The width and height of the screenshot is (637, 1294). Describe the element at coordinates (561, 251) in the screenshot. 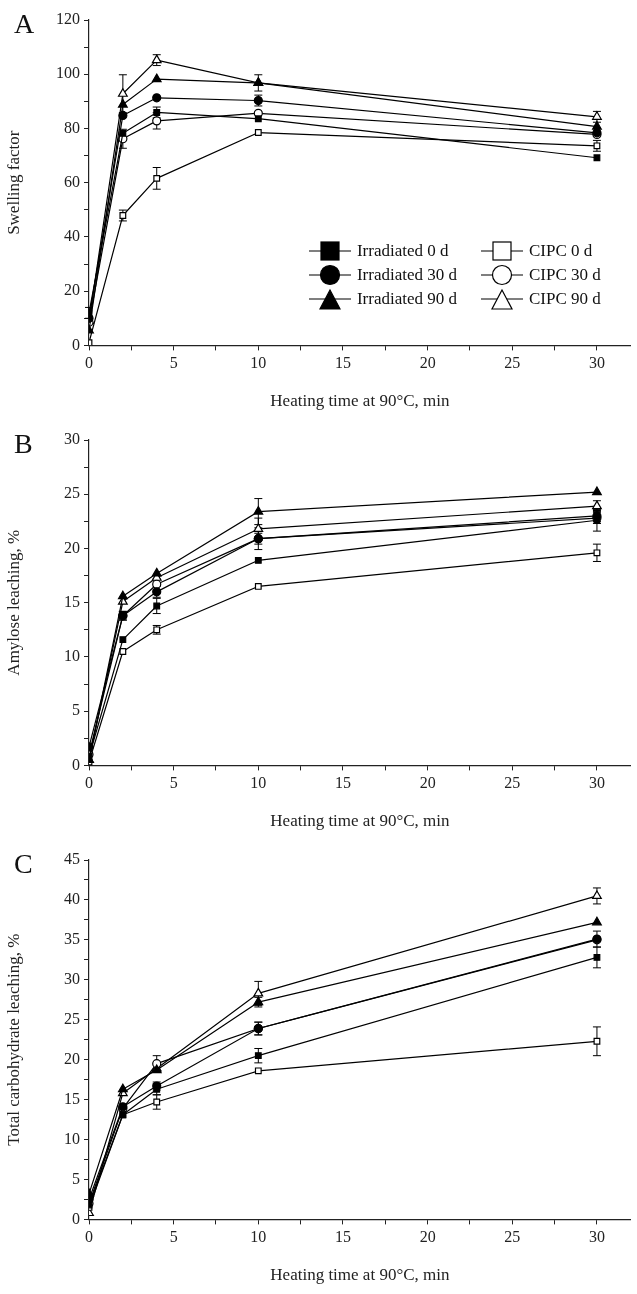

I see `legend-label: CIPC 0 d` at that location.